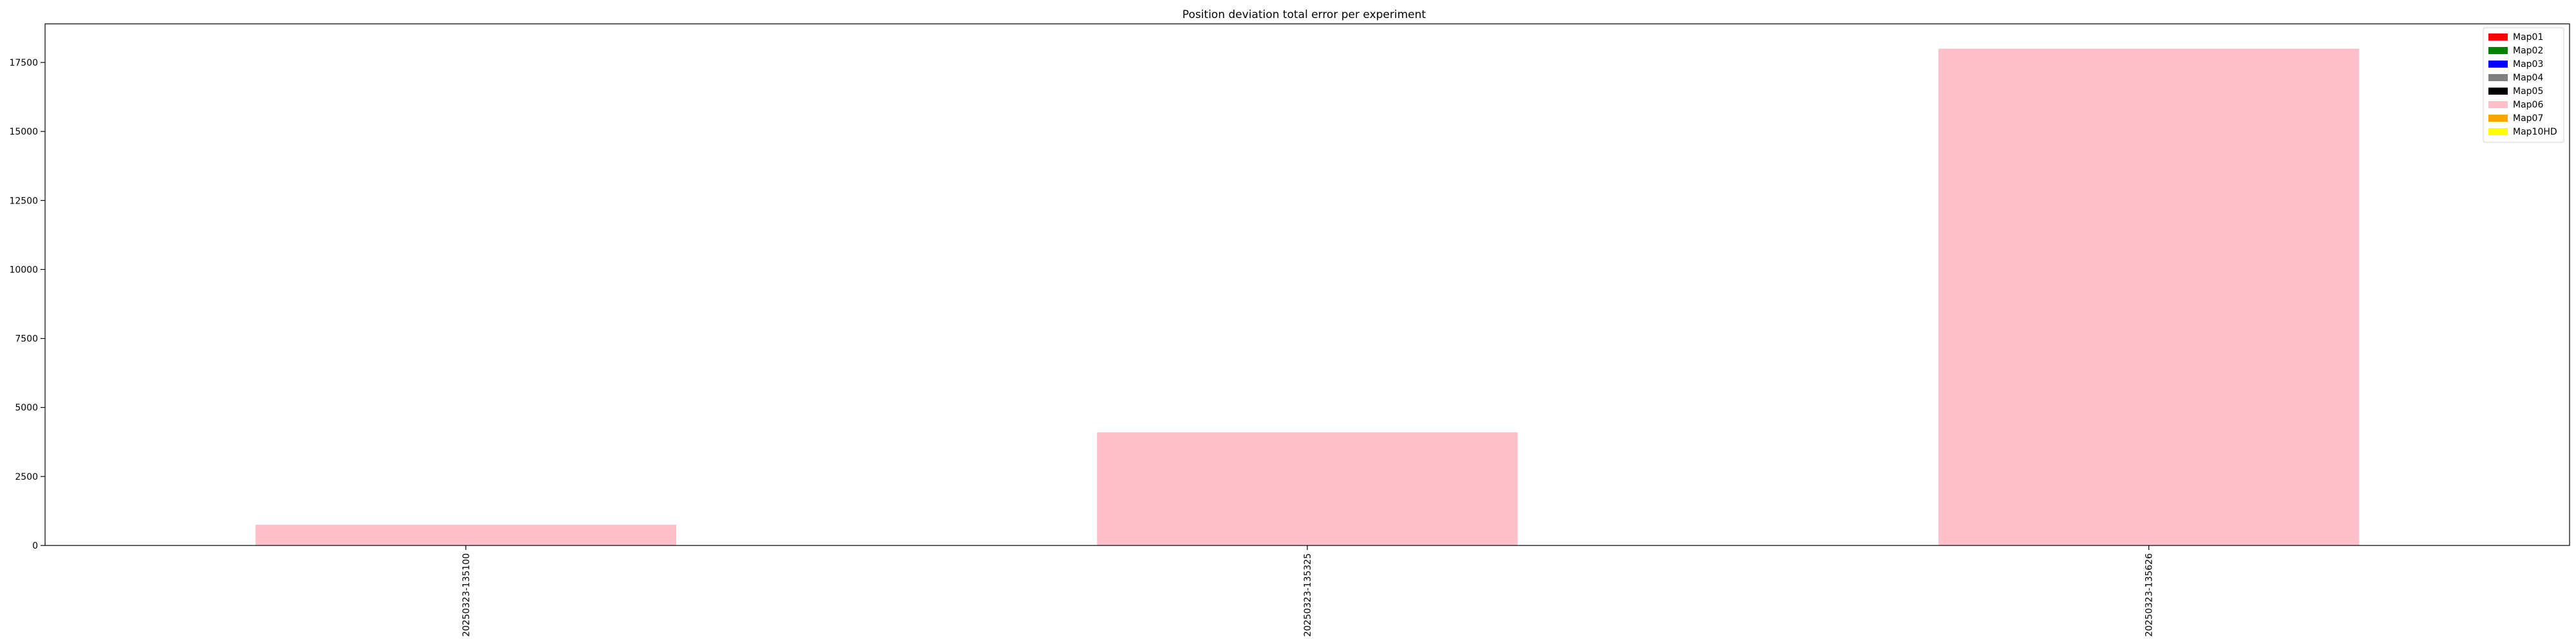 This screenshot has width=2576, height=644. Describe the element at coordinates (2528, 92) in the screenshot. I see `legend-label-map05: Map05` at that location.